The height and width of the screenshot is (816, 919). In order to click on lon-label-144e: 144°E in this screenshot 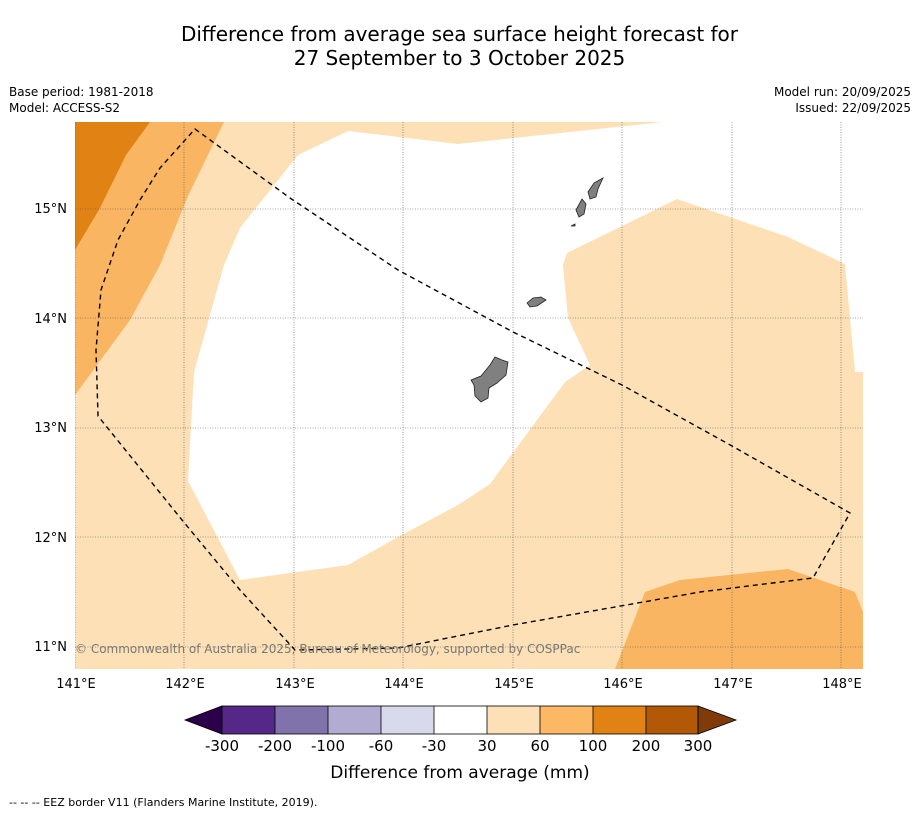, I will do `click(404, 684)`.